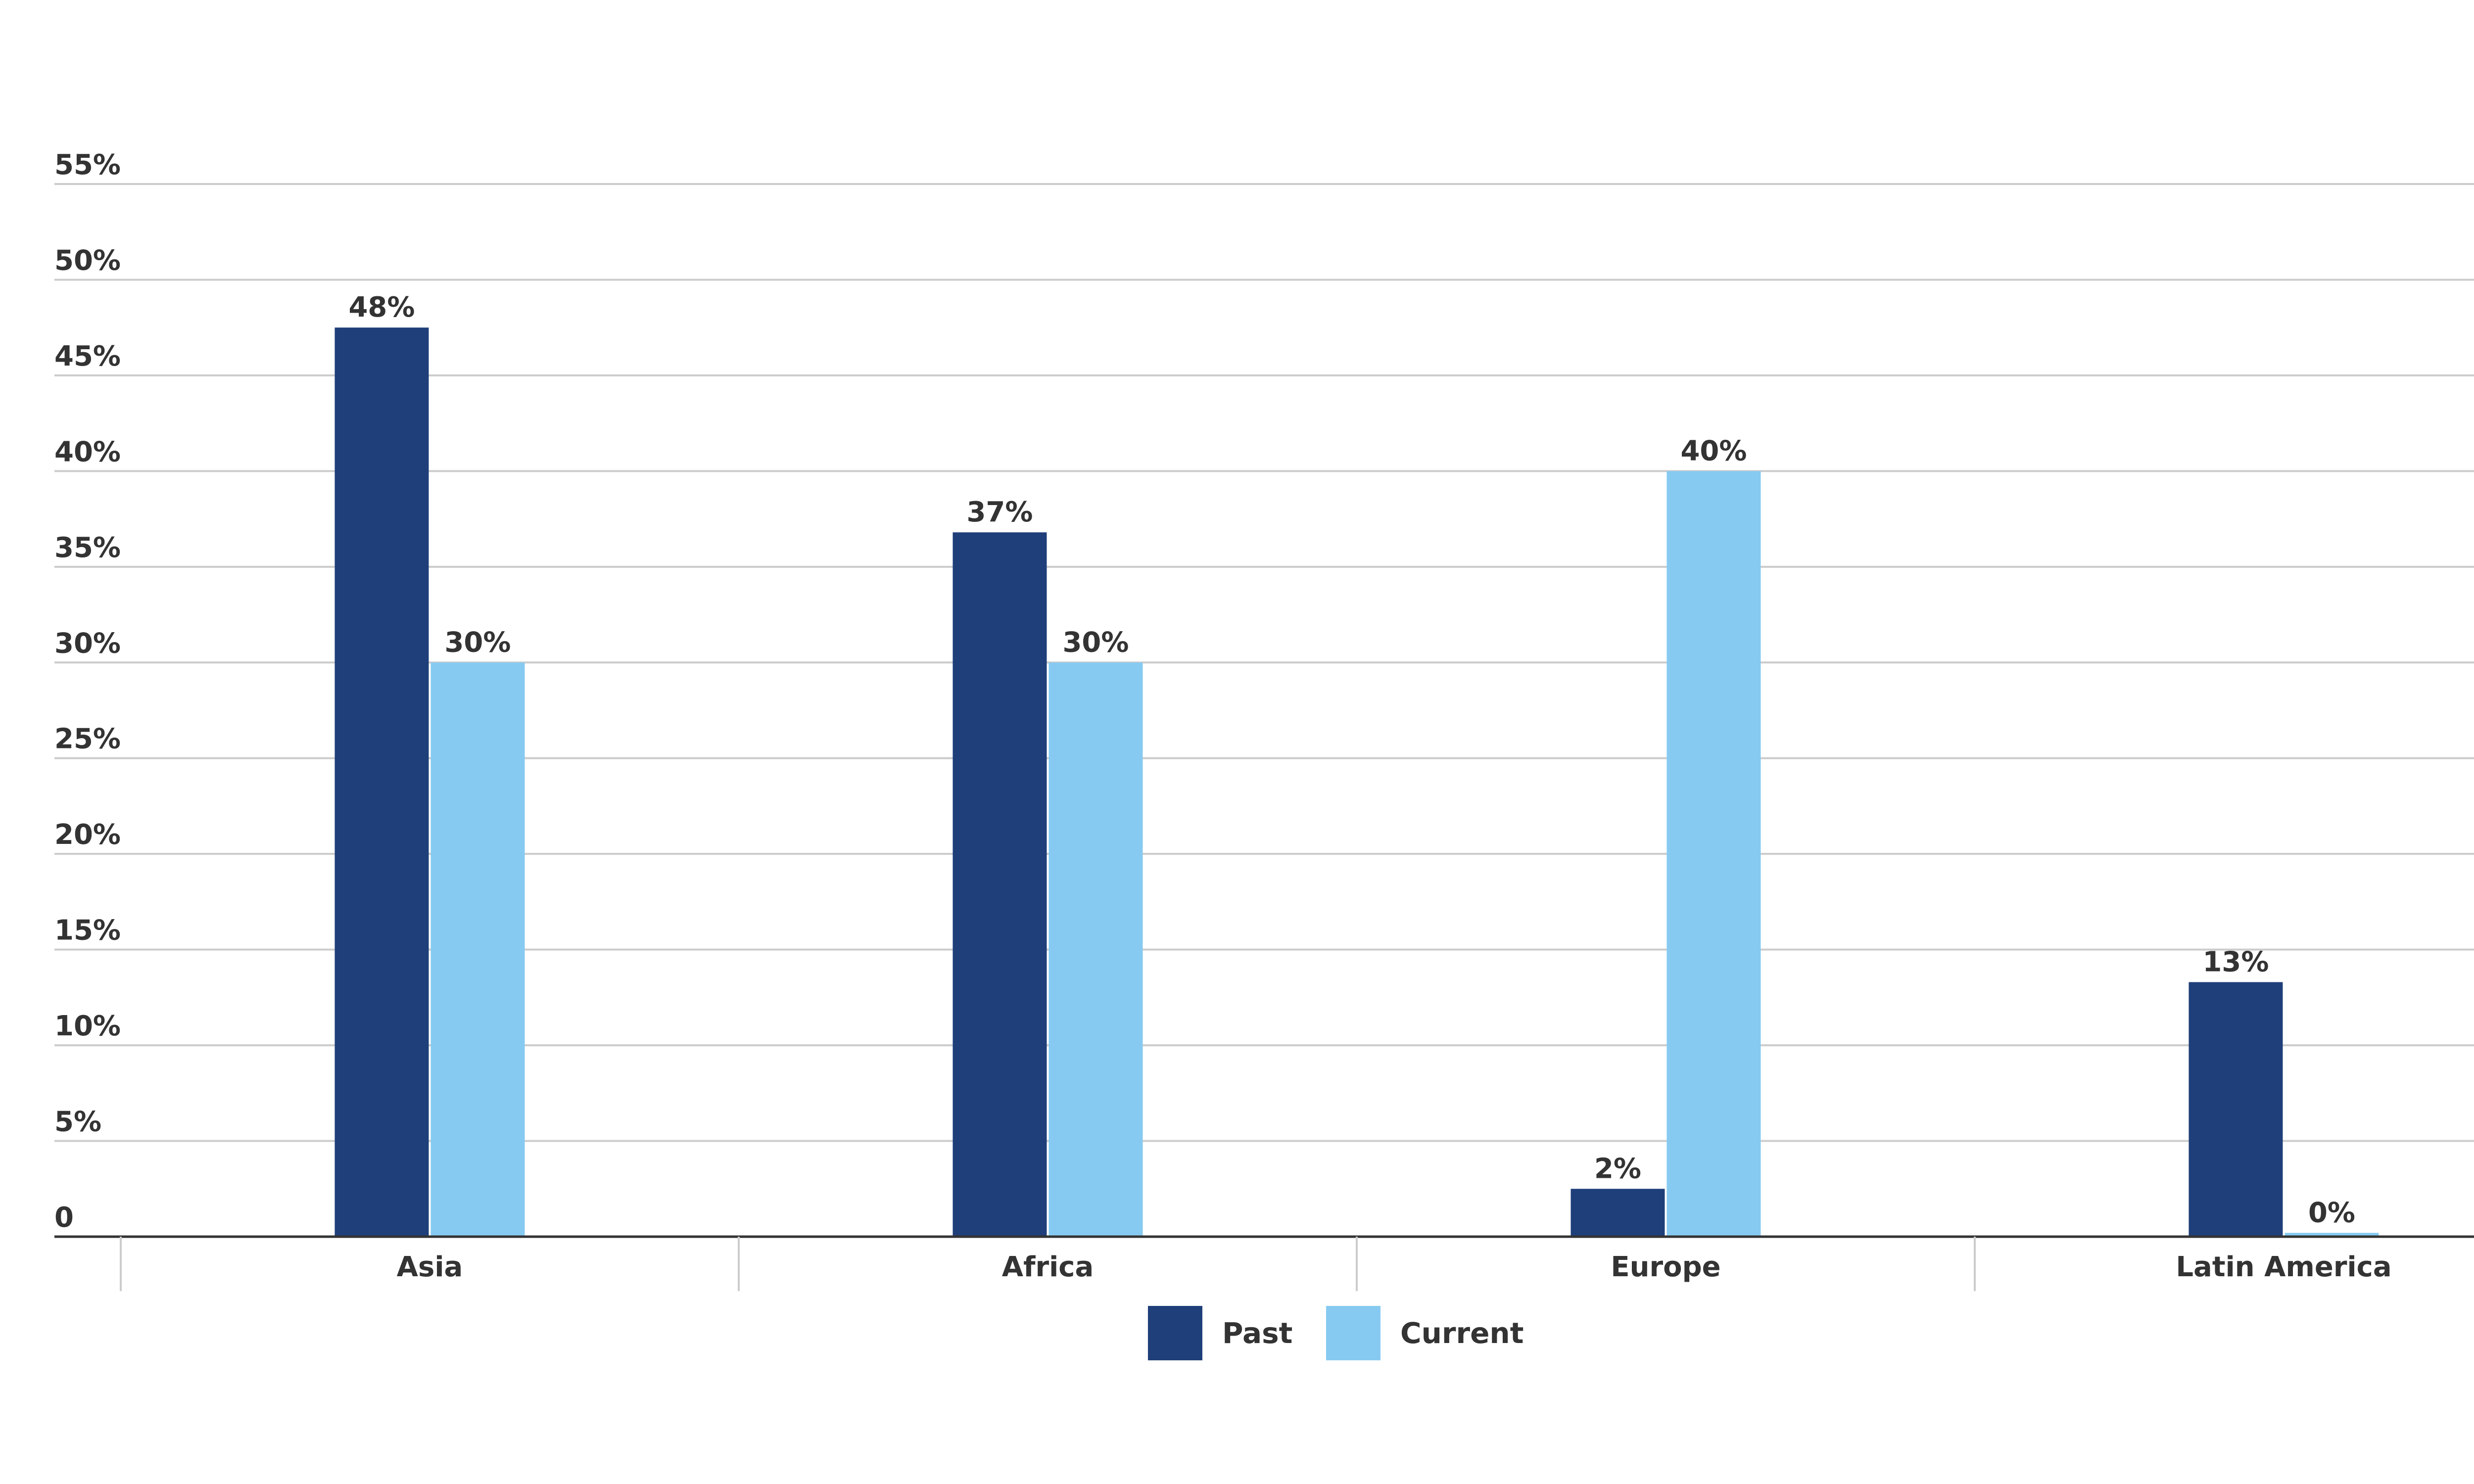 The image size is (2474, 1484). Describe the element at coordinates (2236, 1109) in the screenshot. I see `bar-past-latin-america` at that location.